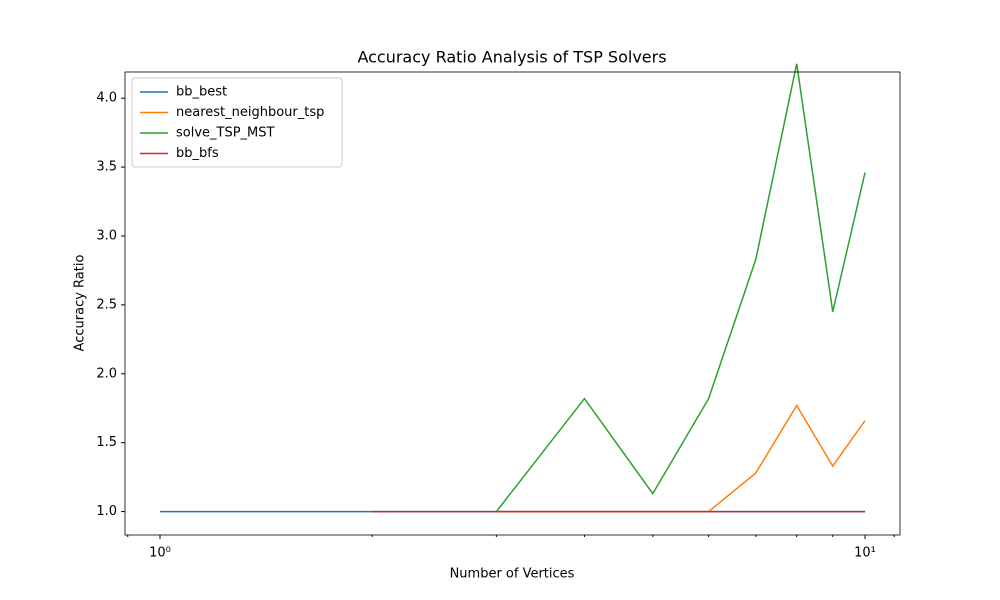  What do you see at coordinates (106, 98) in the screenshot?
I see `y-tick-label: 4.0` at bounding box center [106, 98].